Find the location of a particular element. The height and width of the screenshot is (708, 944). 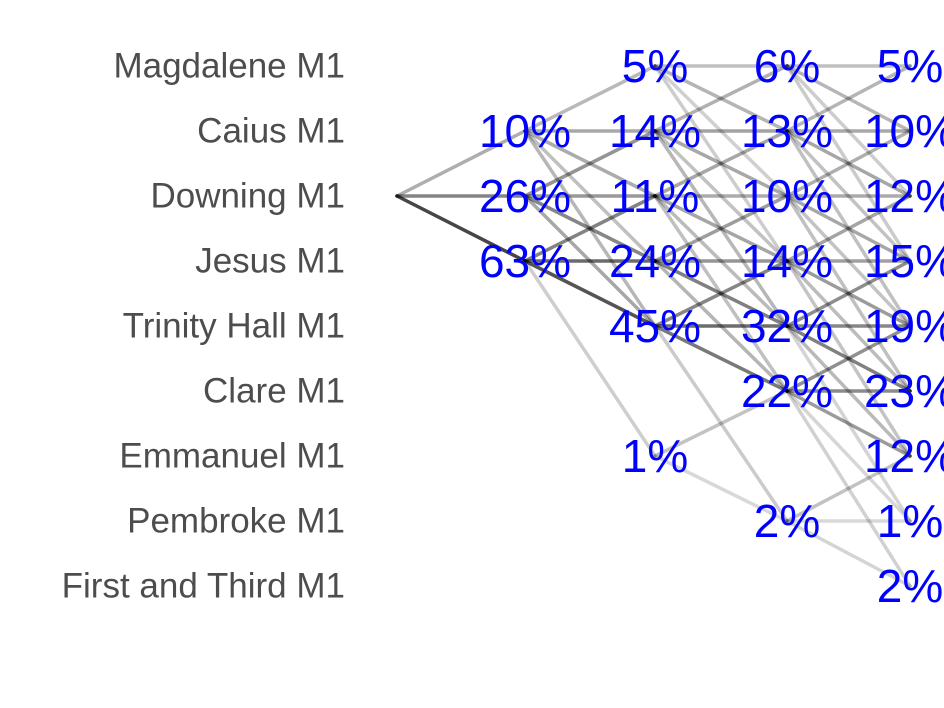

path-day1-jesus-m1-to-emmanuel-m1 is located at coordinates (590, 358).